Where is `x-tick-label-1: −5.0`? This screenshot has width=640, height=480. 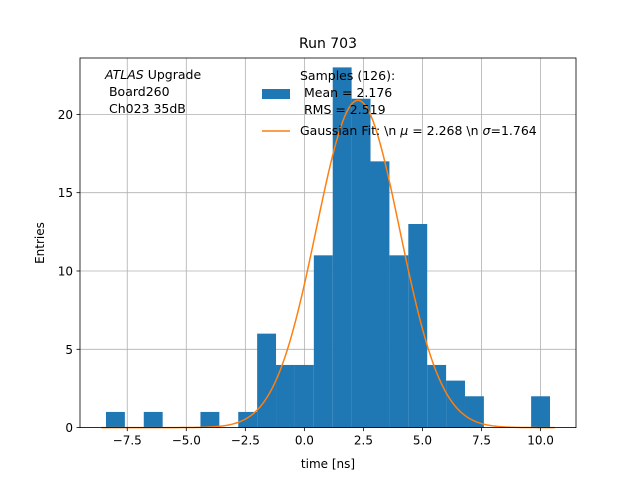
x-tick-label-1: −5.0 is located at coordinates (186, 441).